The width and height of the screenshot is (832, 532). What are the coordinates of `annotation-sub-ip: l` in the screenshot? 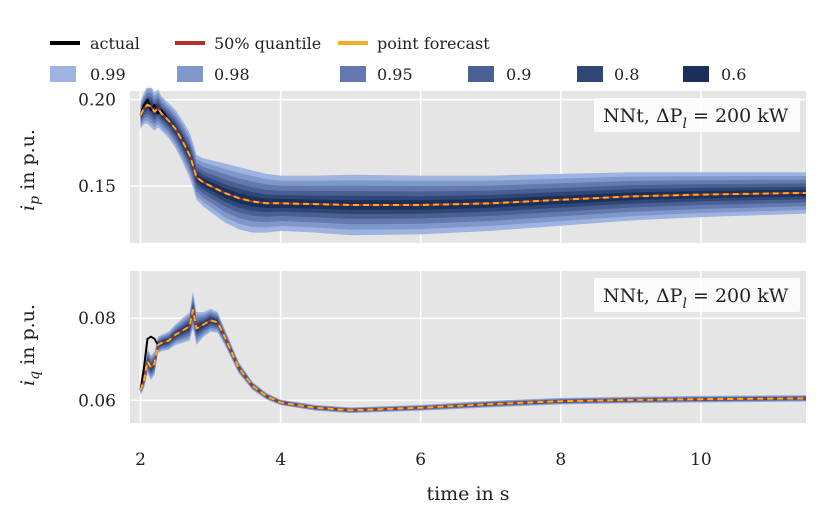 It's located at (684, 124).